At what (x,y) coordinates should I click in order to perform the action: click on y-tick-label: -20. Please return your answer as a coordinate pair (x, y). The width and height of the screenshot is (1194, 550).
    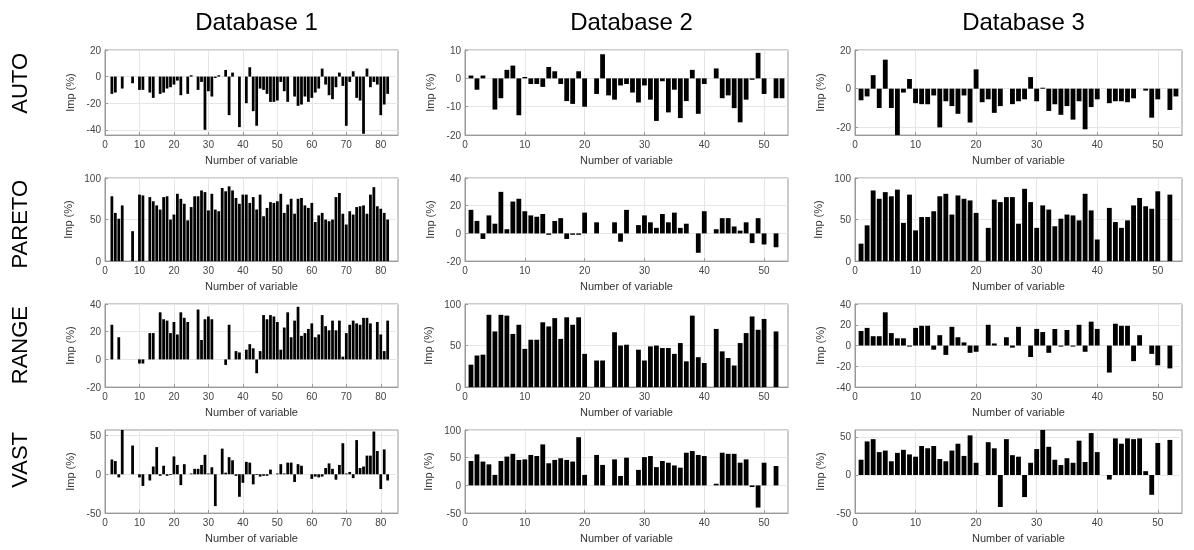
    Looking at the image, I should click on (844, 366).